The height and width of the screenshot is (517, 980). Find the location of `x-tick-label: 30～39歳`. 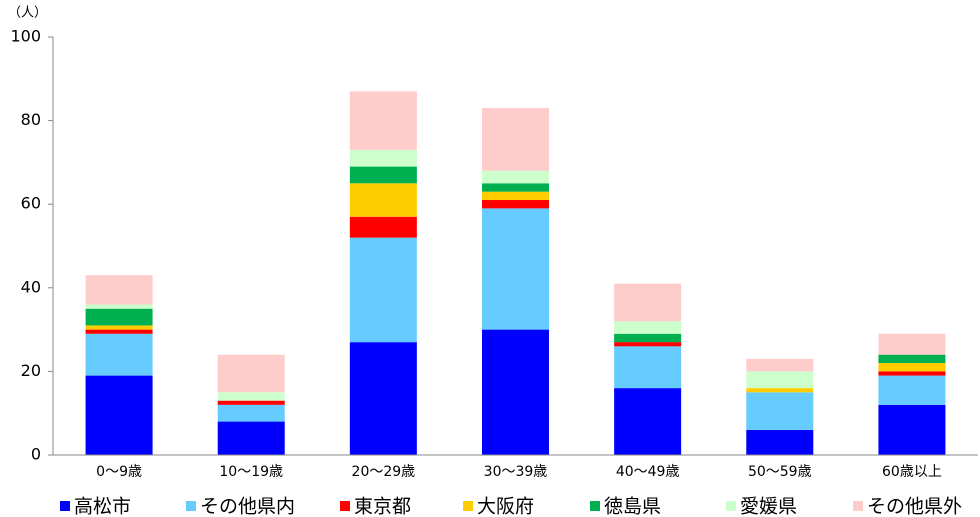

x-tick-label: 30～39歳 is located at coordinates (516, 472).